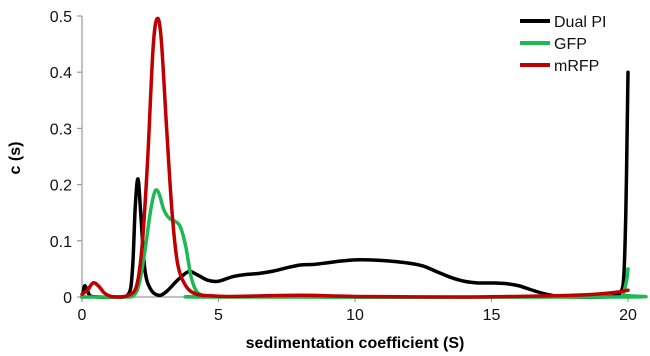 This screenshot has width=650, height=356. I want to click on y-tick-label: 0, so click(67, 298).